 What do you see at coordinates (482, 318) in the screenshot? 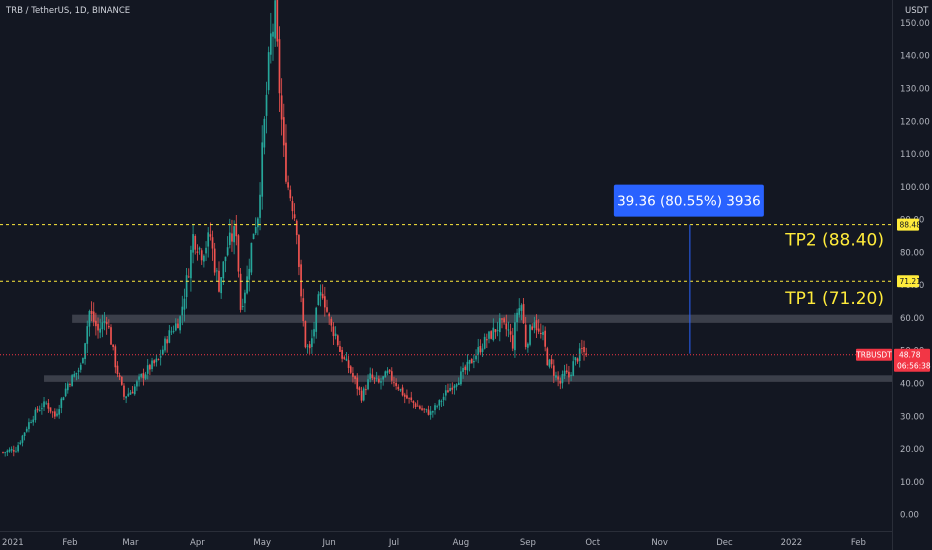
I see `resistance-zone` at bounding box center [482, 318].